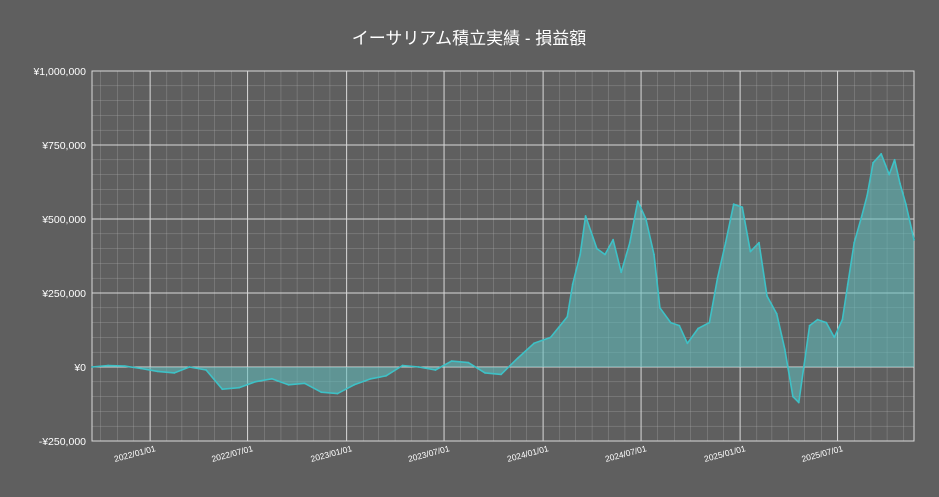  Describe the element at coordinates (469, 38) in the screenshot. I see `chart-title: イーサリアム積立実績 - 損益額` at that location.